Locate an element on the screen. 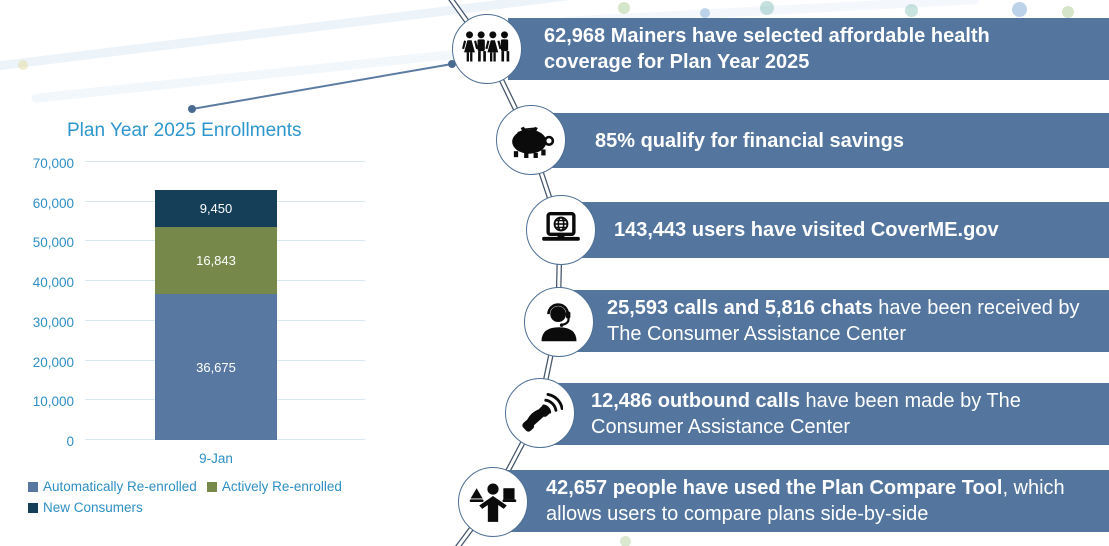  stacked-bar: 36,675 16,843 9,450 is located at coordinates (216, 301).